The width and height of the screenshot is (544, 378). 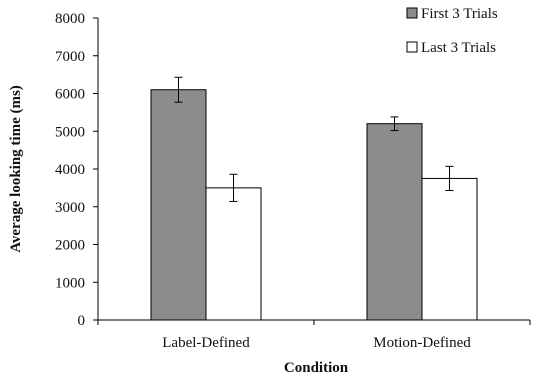 What do you see at coordinates (458, 48) in the screenshot?
I see `legend-label-last-3-trials: Last 3 Trials` at bounding box center [458, 48].